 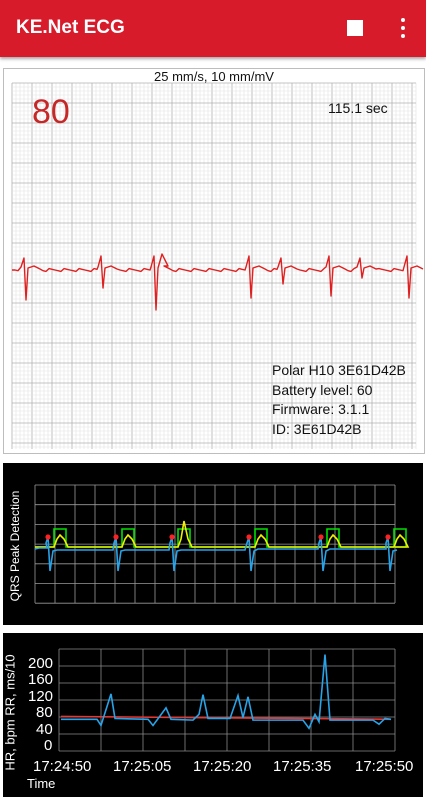 I want to click on stop-icon, so click(x=355, y=28).